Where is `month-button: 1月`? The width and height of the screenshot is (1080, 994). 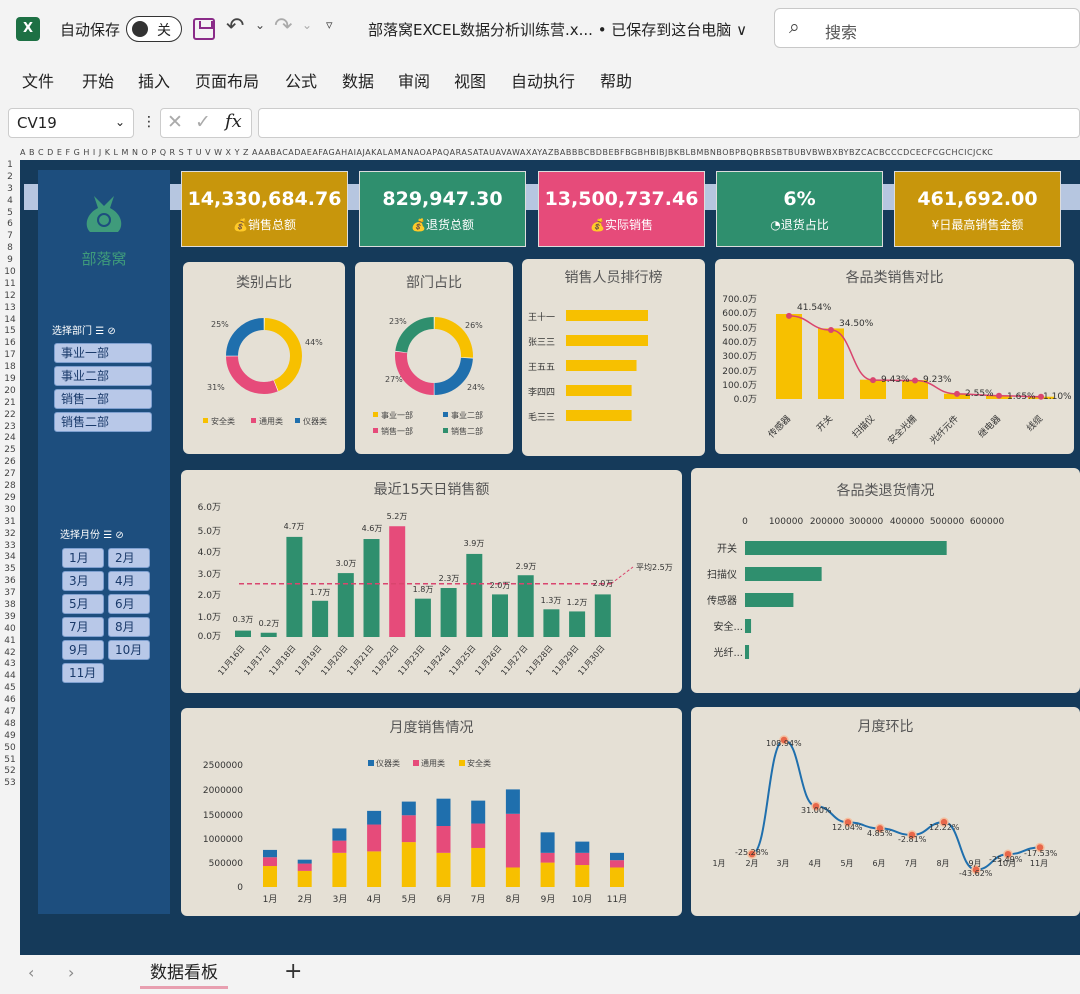 month-button: 1月 is located at coordinates (83, 558).